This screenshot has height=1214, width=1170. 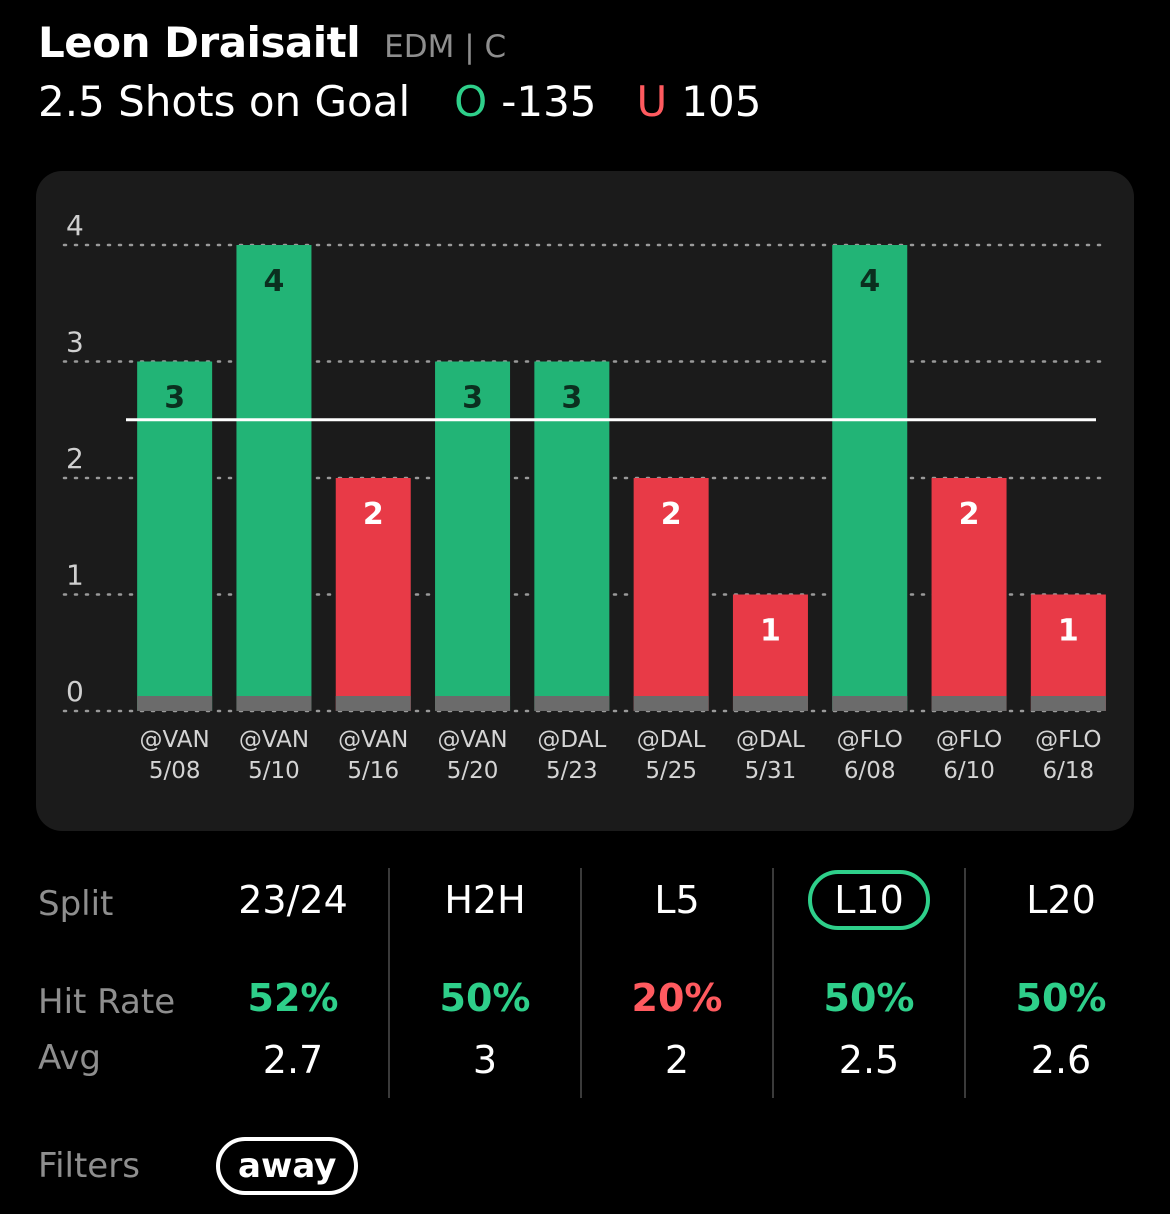 I want to click on split-column-l20: L20 50% 2.6, so click(x=1061, y=980).